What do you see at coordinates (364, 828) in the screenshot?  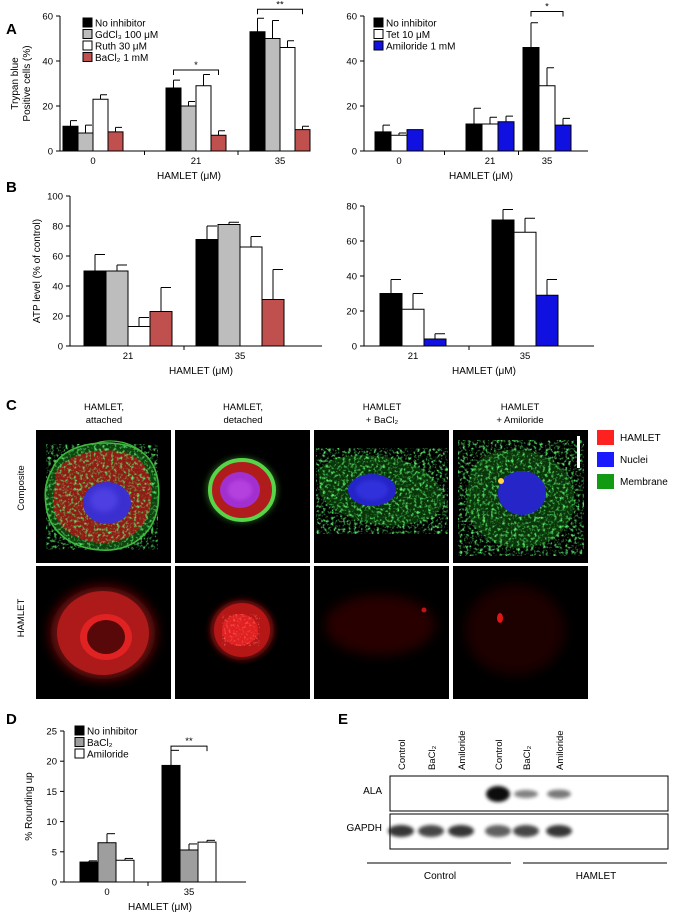 I see `blot-row-label-gapdh: GAPDH` at bounding box center [364, 828].